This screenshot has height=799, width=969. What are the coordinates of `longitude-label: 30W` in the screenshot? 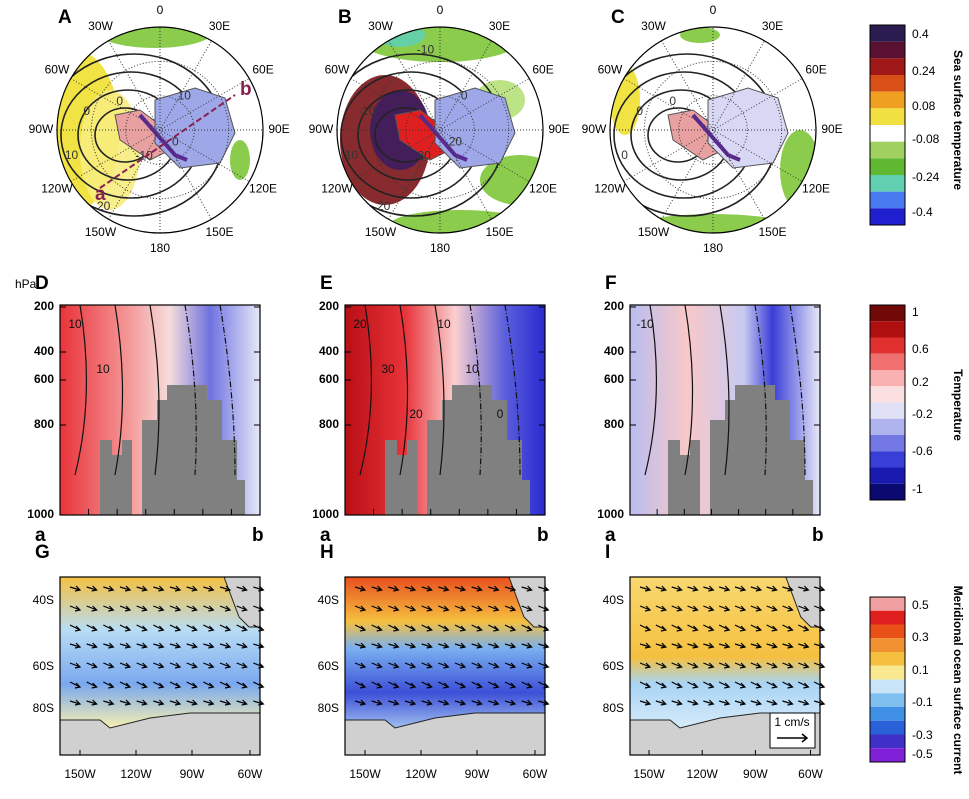 It's located at (100, 26).